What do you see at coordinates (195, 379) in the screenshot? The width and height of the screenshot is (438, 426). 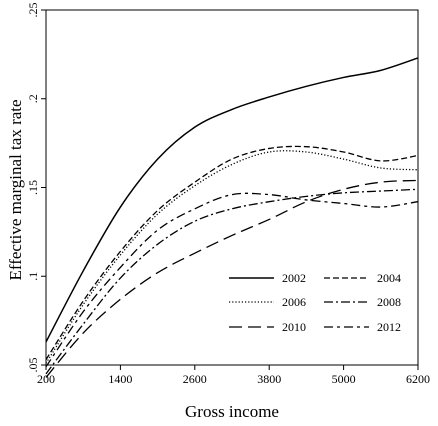 I see `x-tick-label: 2600` at bounding box center [195, 379].